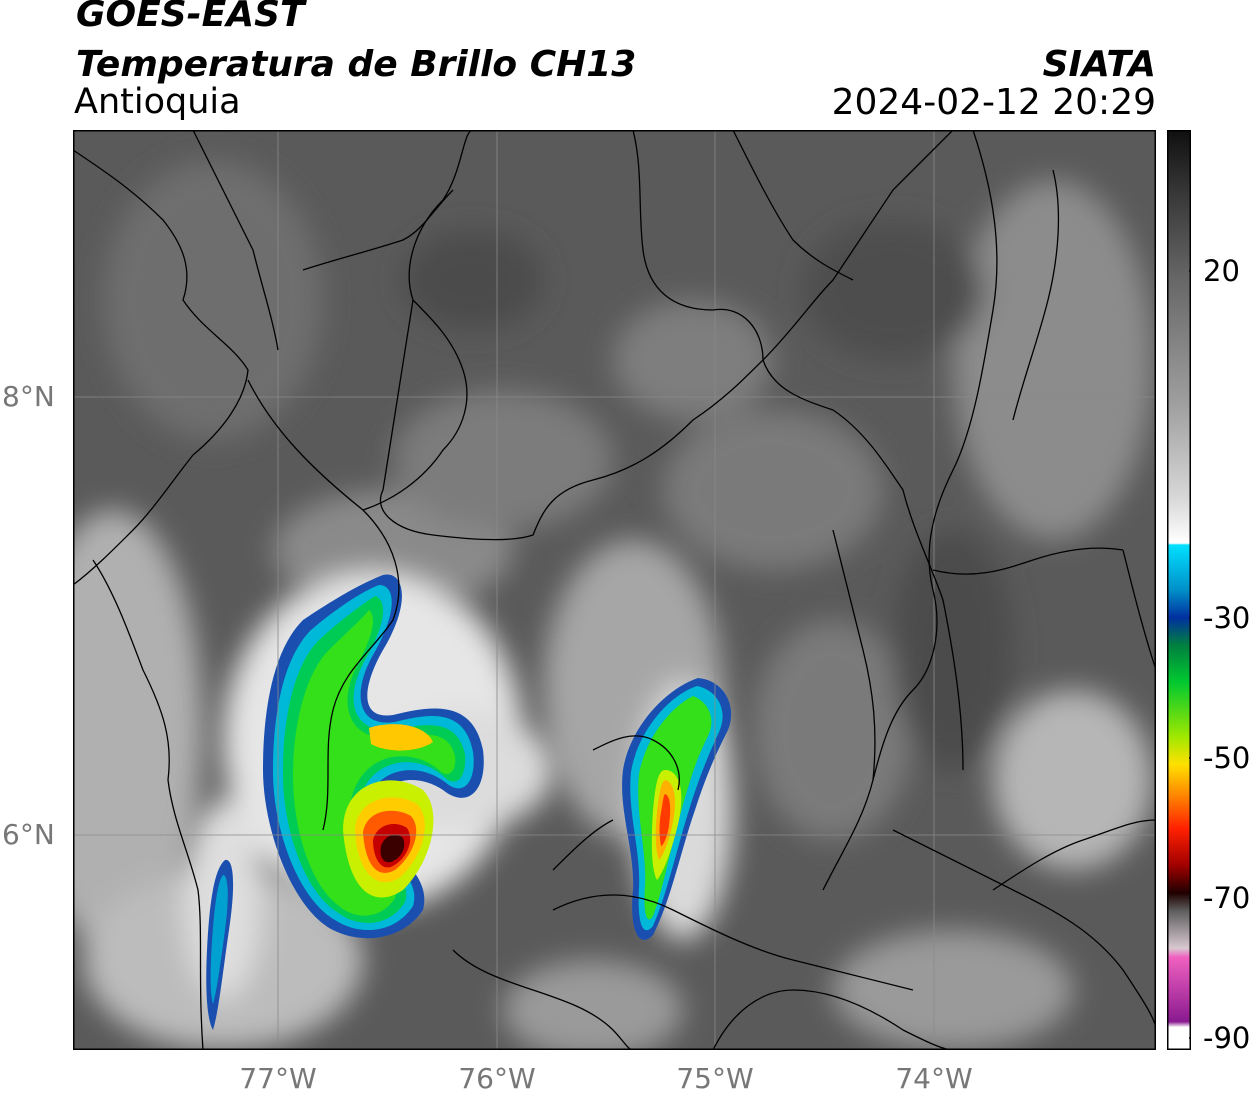  What do you see at coordinates (28, 834) in the screenshot?
I see `lat-label-6N: 6°N` at bounding box center [28, 834].